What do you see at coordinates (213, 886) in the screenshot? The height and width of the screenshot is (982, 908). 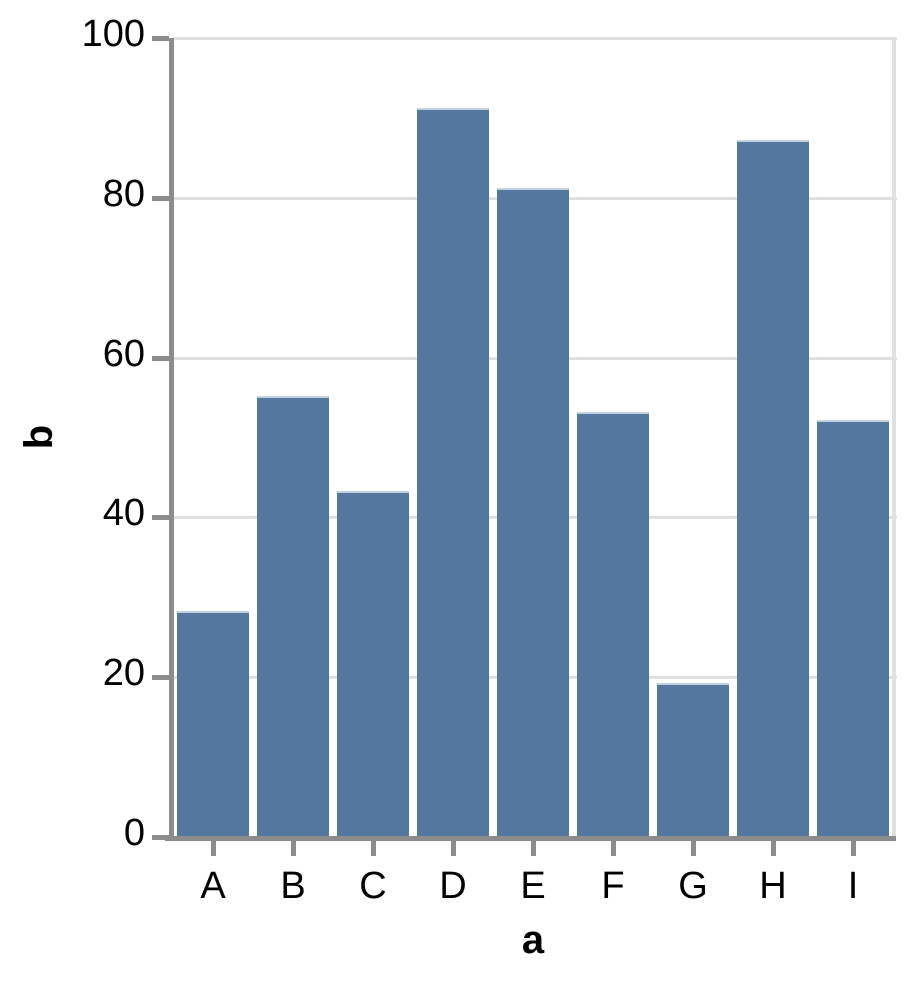 I see `x-tick-label: A` at bounding box center [213, 886].